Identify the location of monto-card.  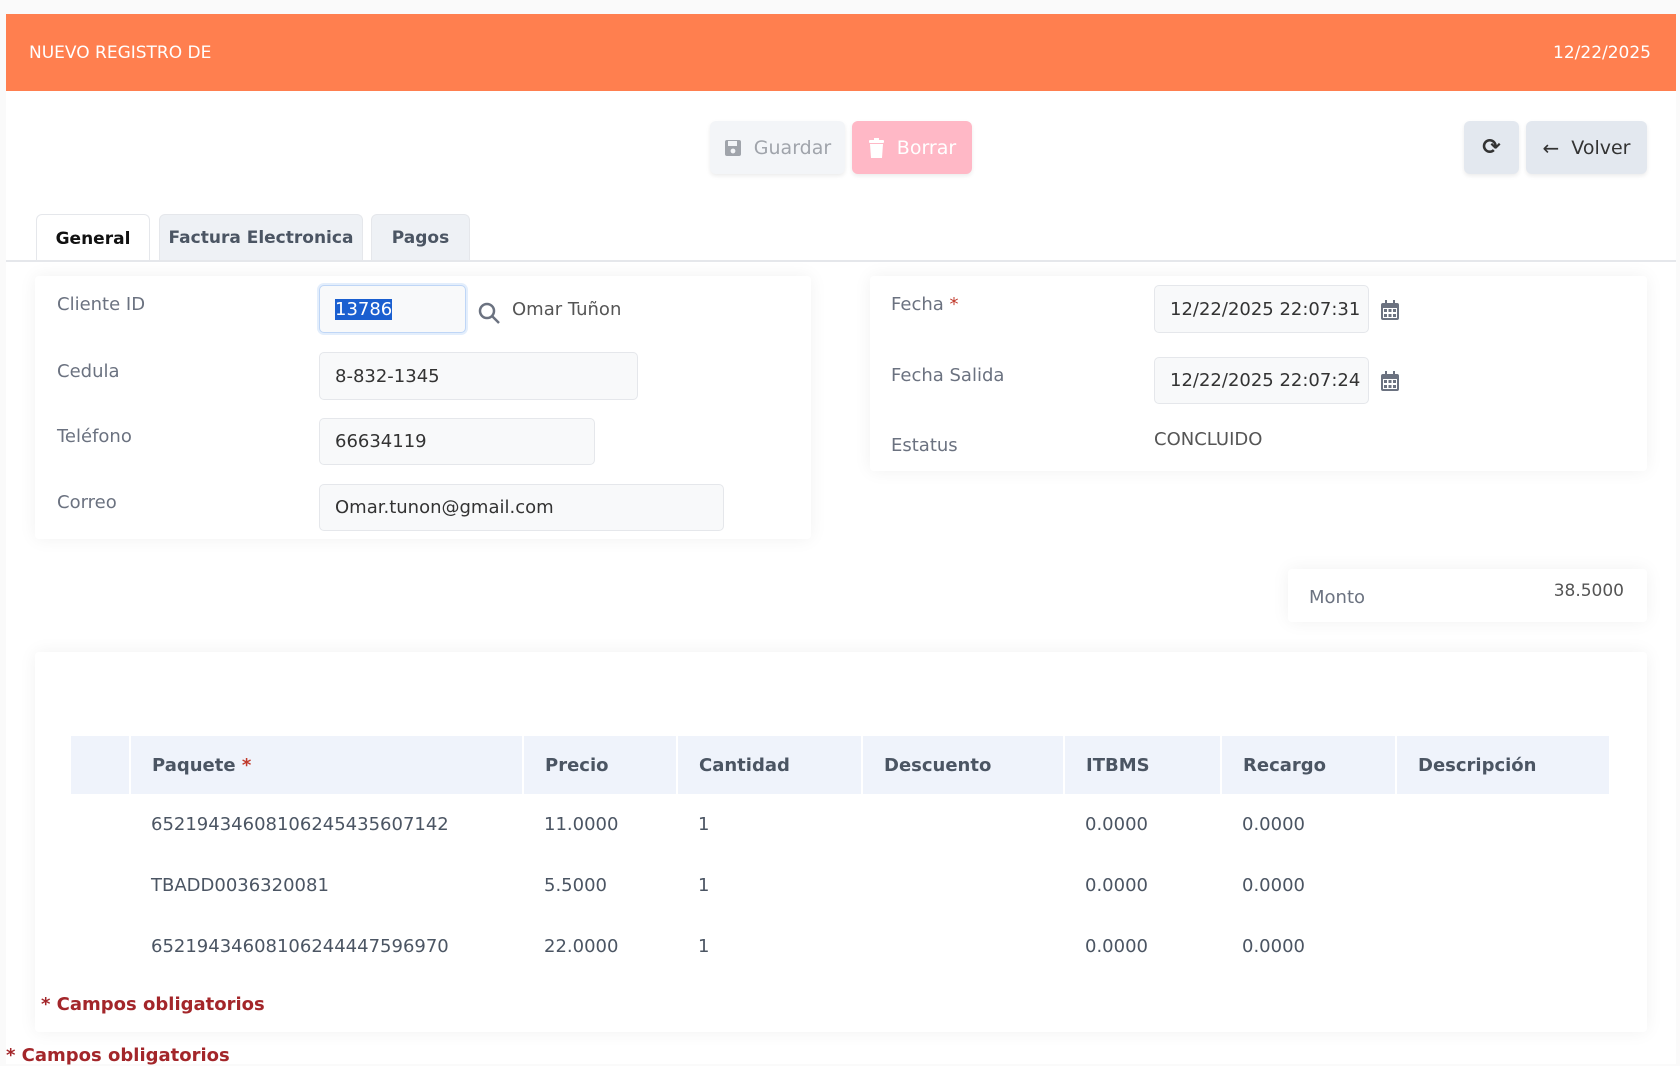
(1467, 595).